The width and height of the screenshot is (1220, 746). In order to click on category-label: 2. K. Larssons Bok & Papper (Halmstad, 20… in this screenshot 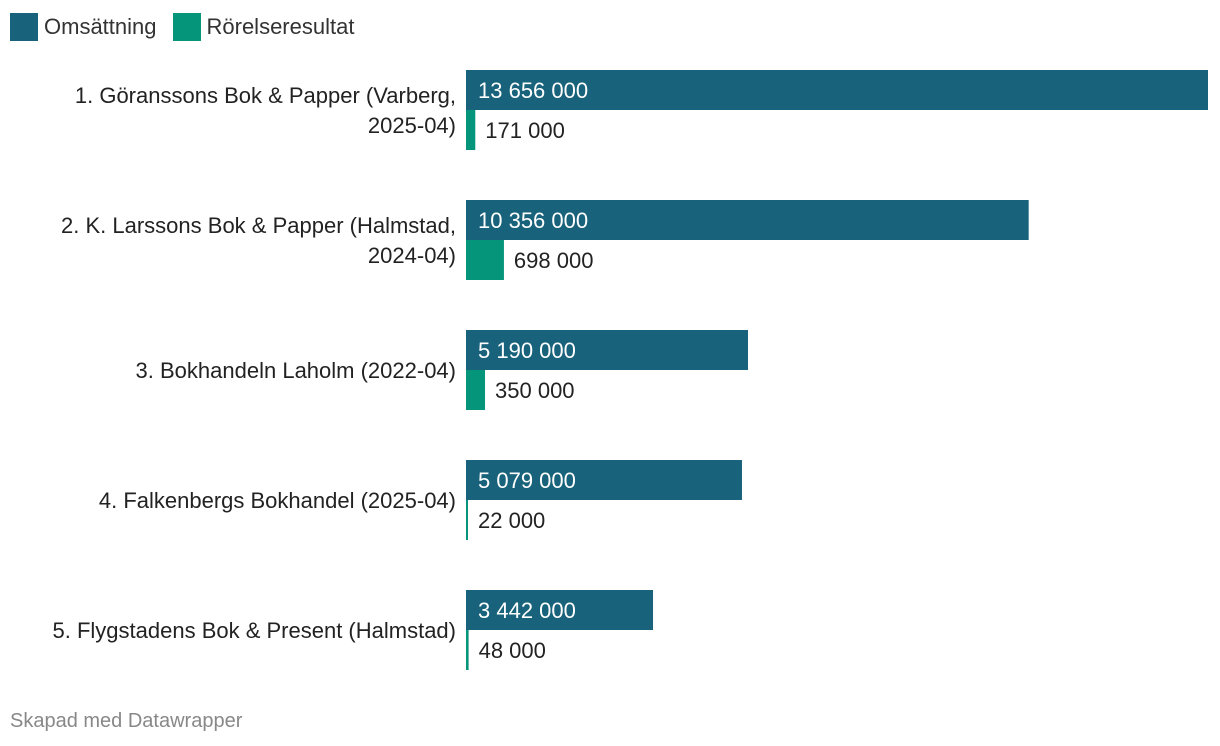, I will do `click(258, 240)`.